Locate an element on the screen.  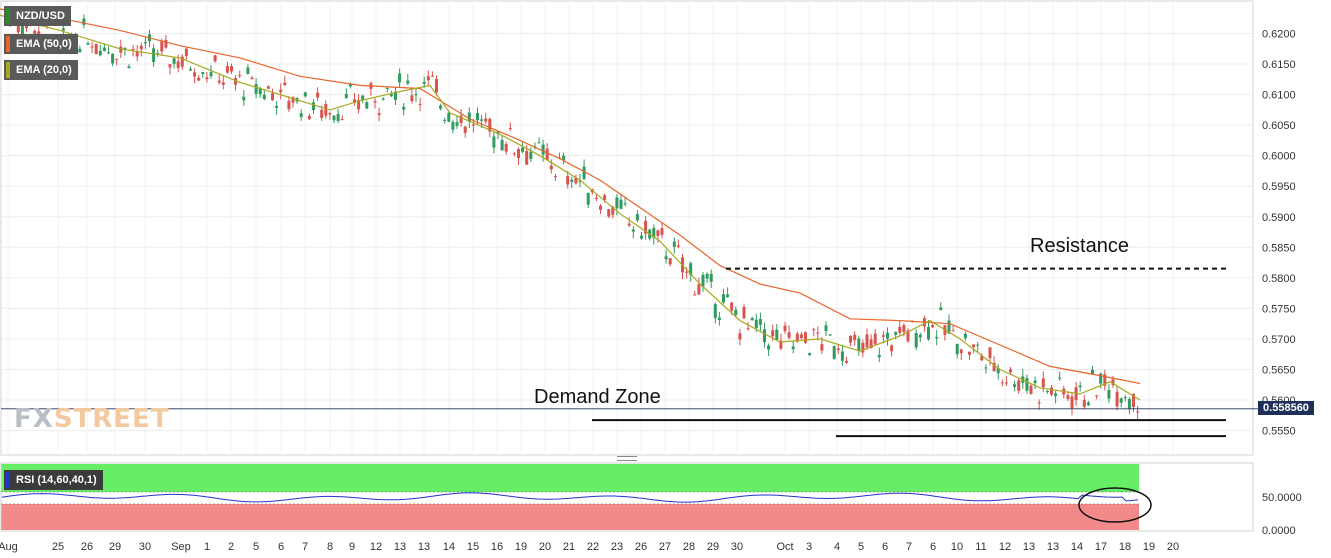
ema50-legend: EMA (50,0) is located at coordinates (41, 44).